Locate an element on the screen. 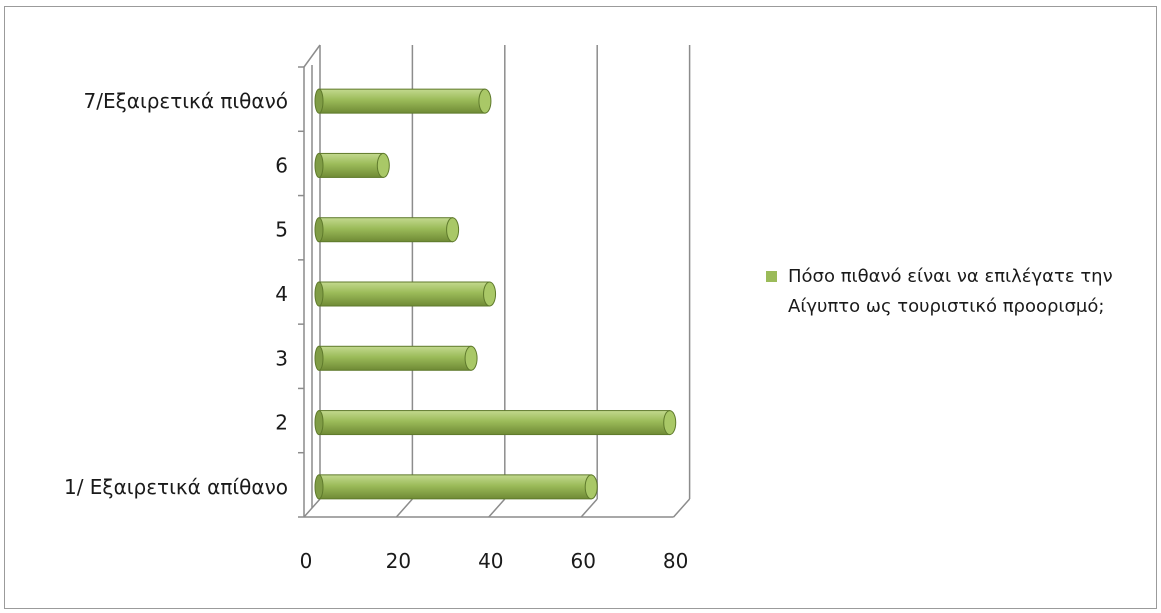  x-tick-label-80: 80 is located at coordinates (675, 561).